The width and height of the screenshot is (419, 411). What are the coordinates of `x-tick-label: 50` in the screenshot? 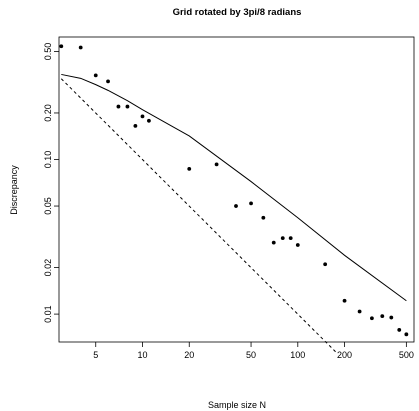 It's located at (251, 355).